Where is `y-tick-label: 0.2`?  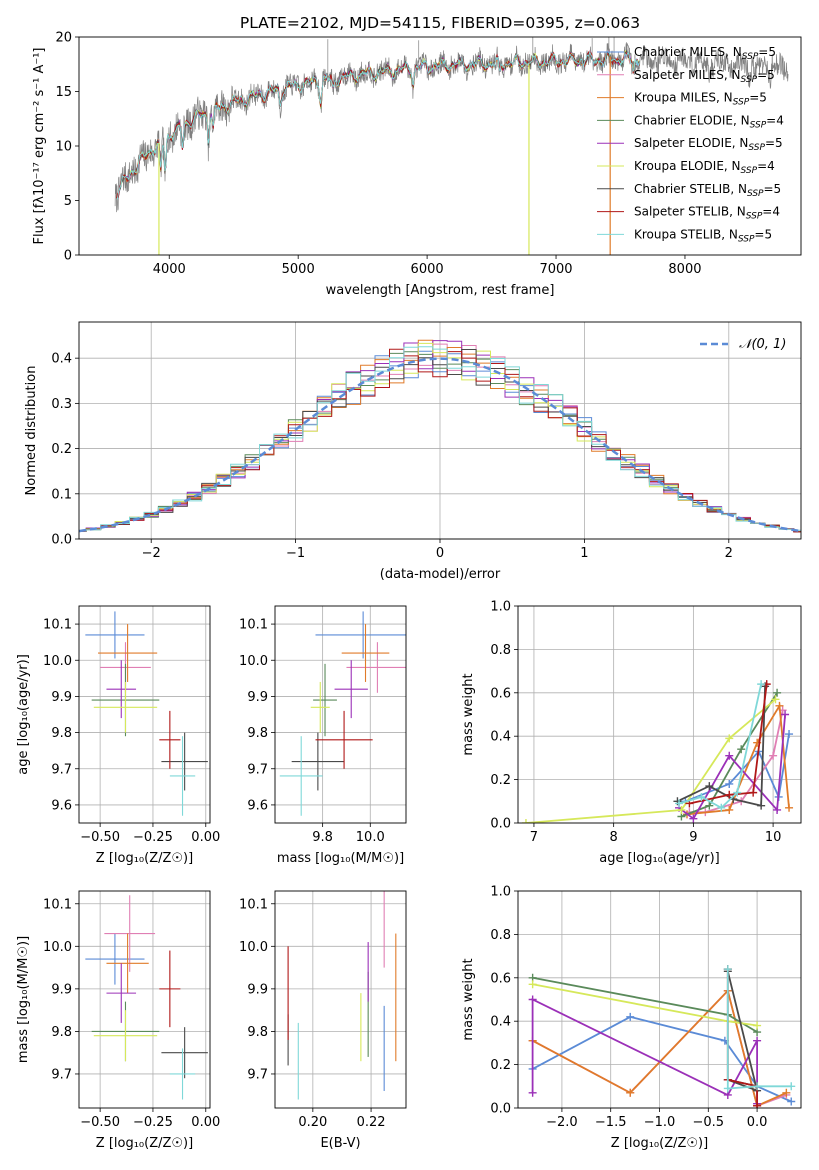 y-tick-label: 0.2 is located at coordinates (500, 780).